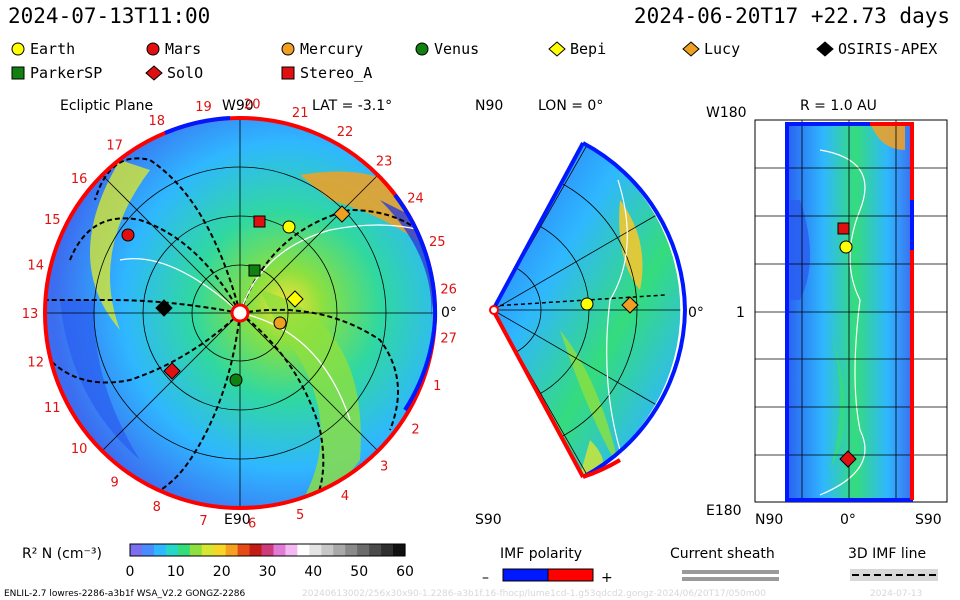 The height and width of the screenshot is (600, 960). What do you see at coordinates (259, 221) in the screenshot?
I see `stereo-a-position` at bounding box center [259, 221].